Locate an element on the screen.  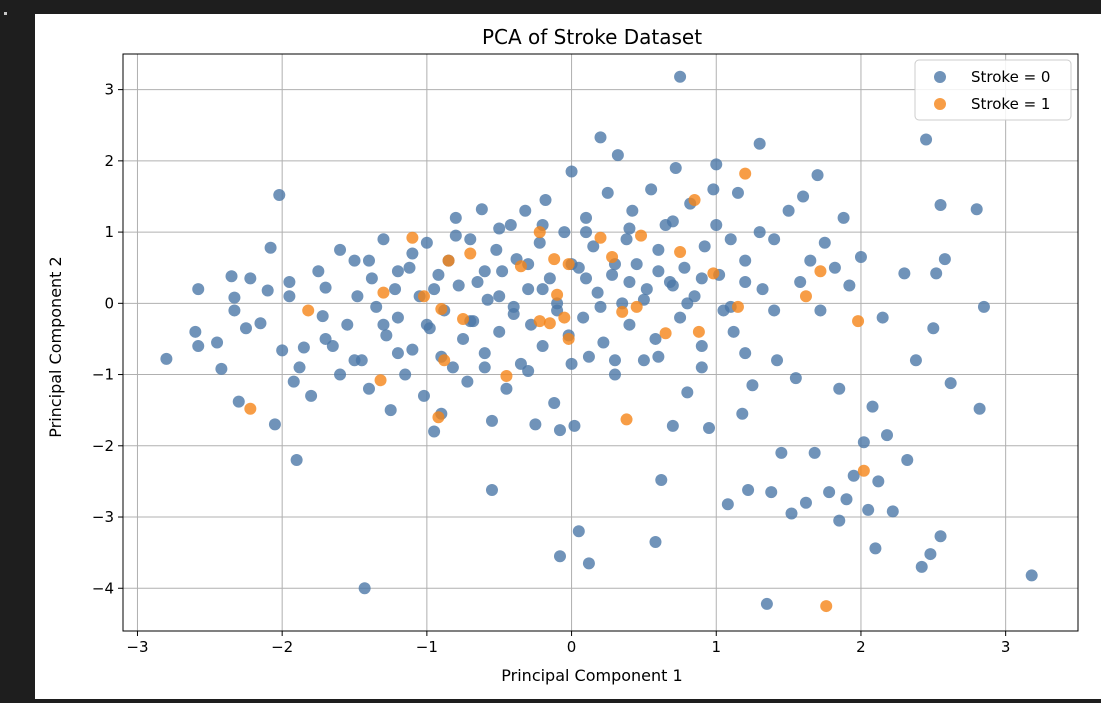
x-tick-label: −2 is located at coordinates (282, 647).